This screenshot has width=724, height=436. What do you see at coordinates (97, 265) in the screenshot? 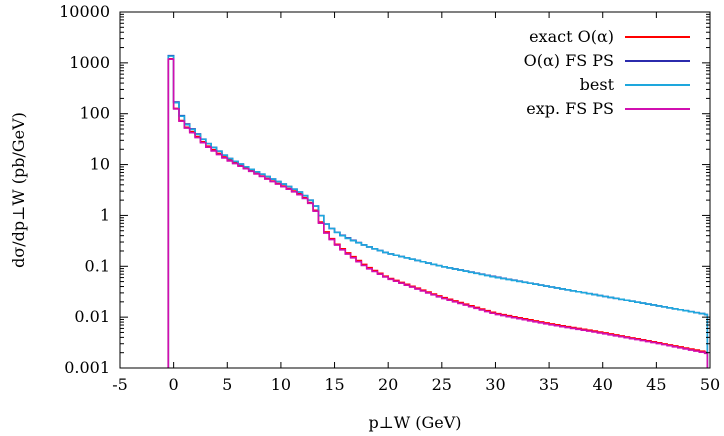
I see `y-tick-label: 0.1` at bounding box center [97, 265].